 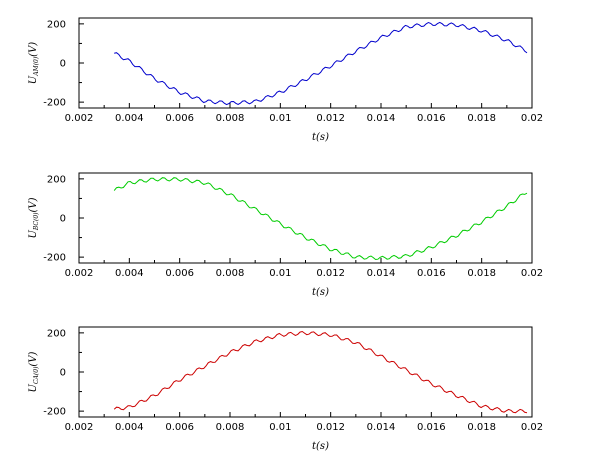 I want to click on y-axis-label: UAM(0)(V), so click(x=34, y=63).